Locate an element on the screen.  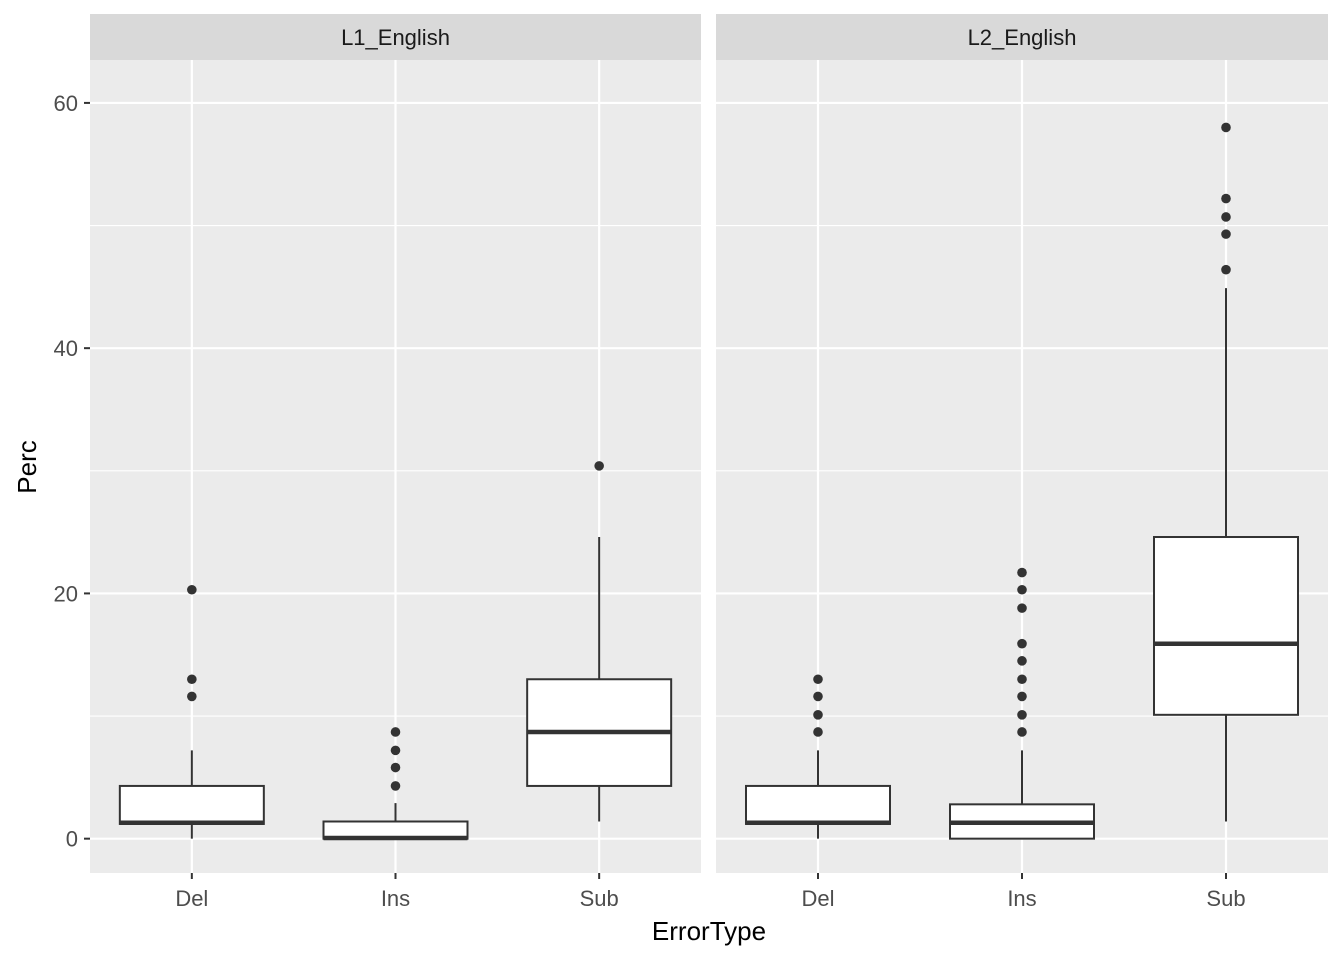
facet-strip-label: L2_English is located at coordinates (1022, 37).